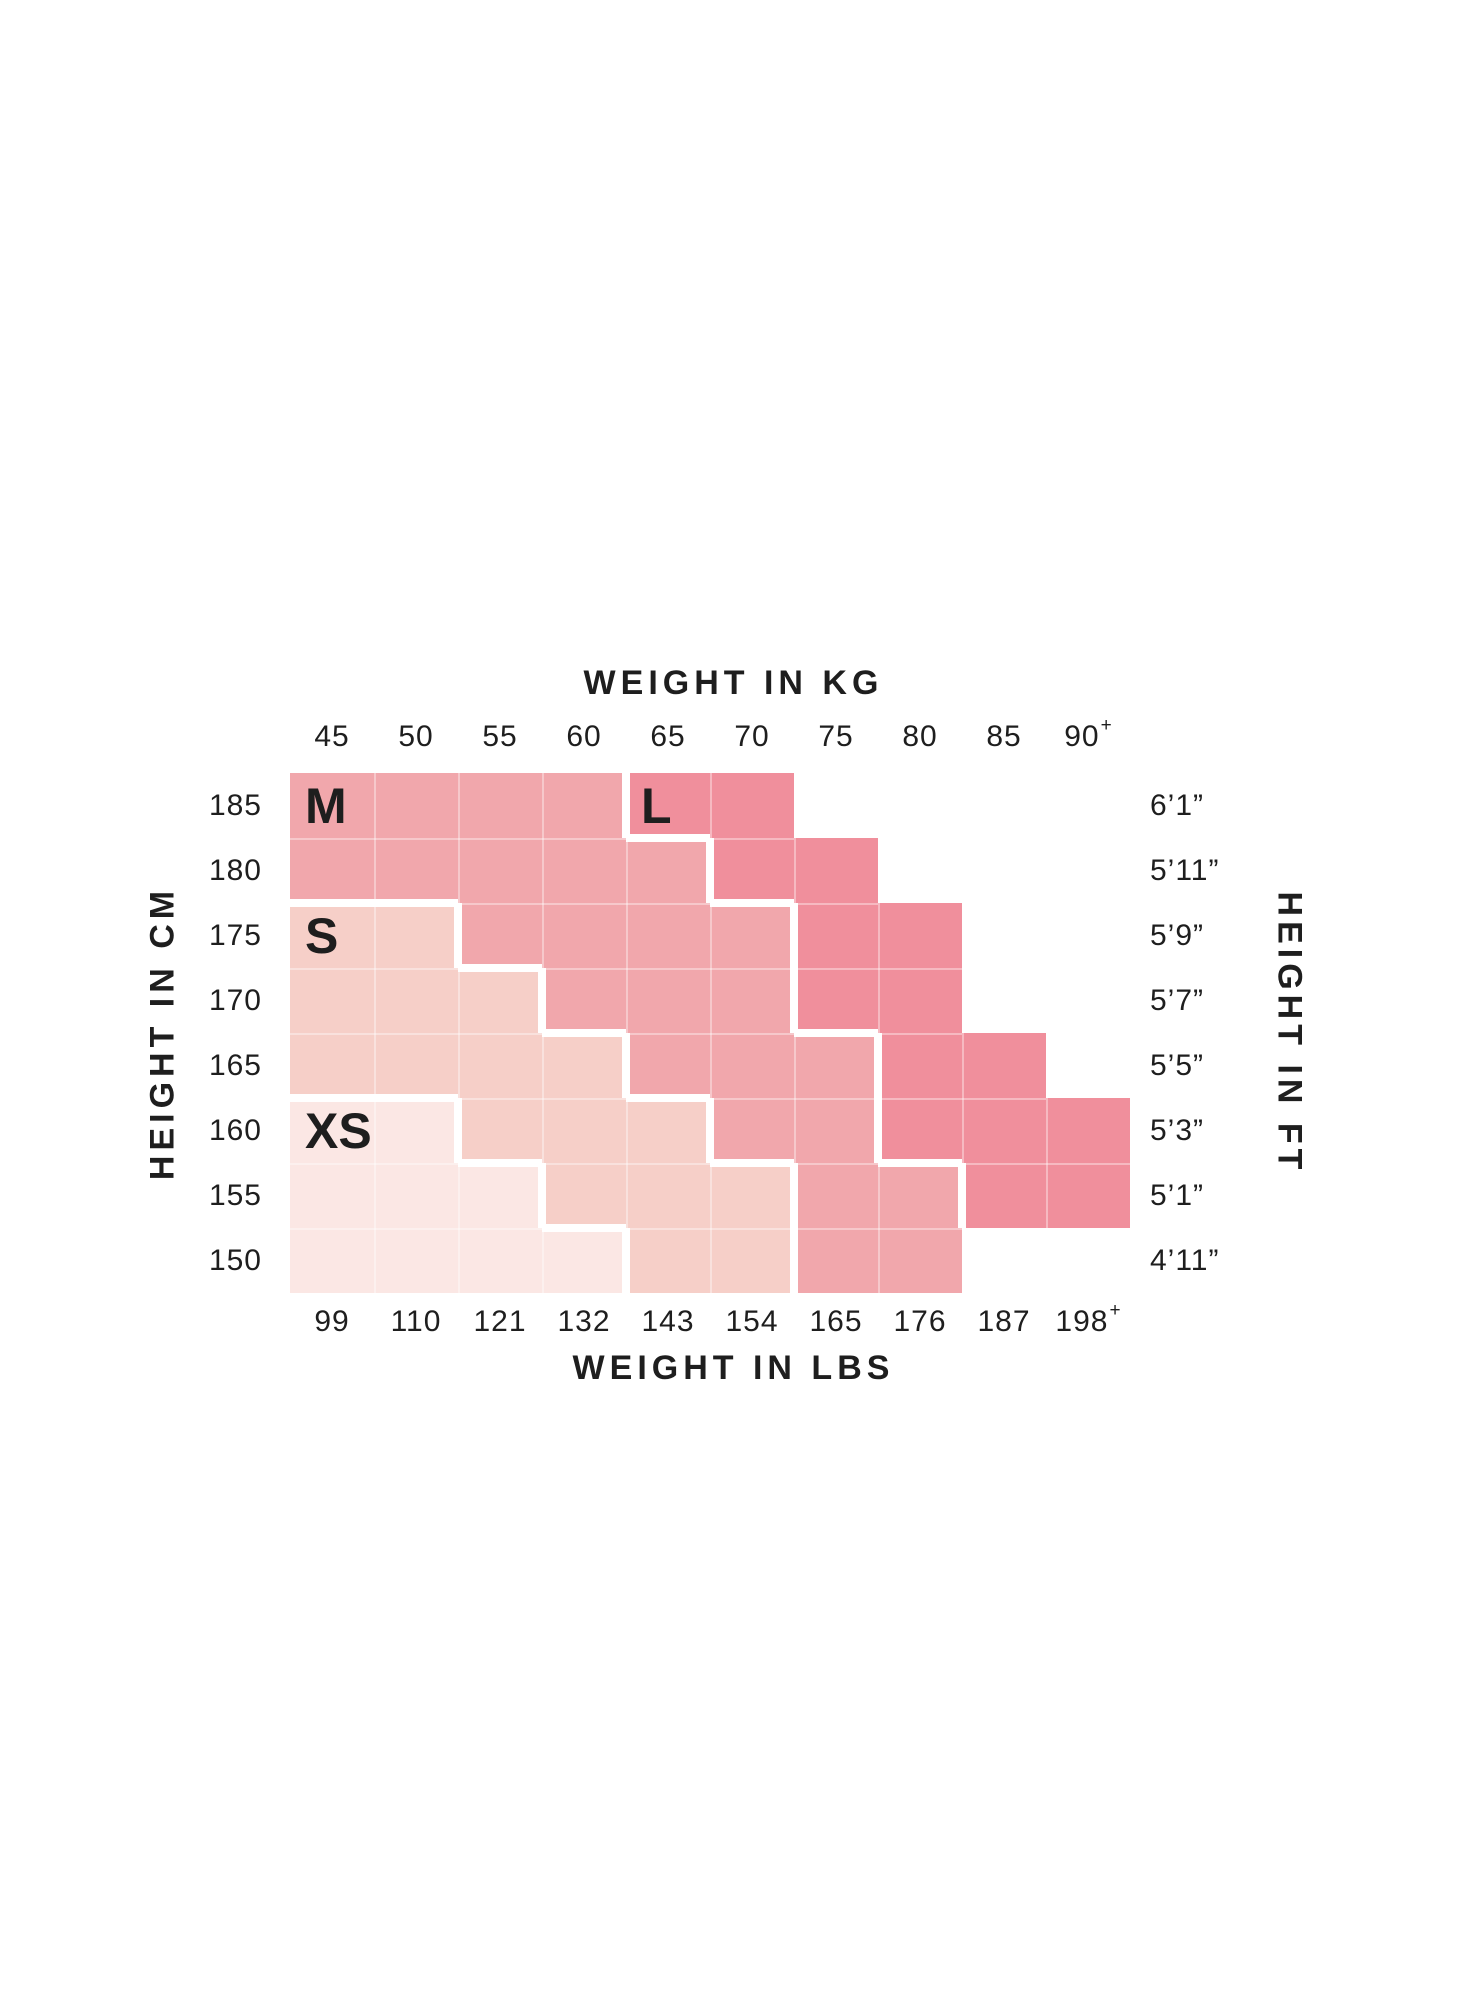  What do you see at coordinates (656, 805) in the screenshot?
I see `size-label-l: L` at bounding box center [656, 805].